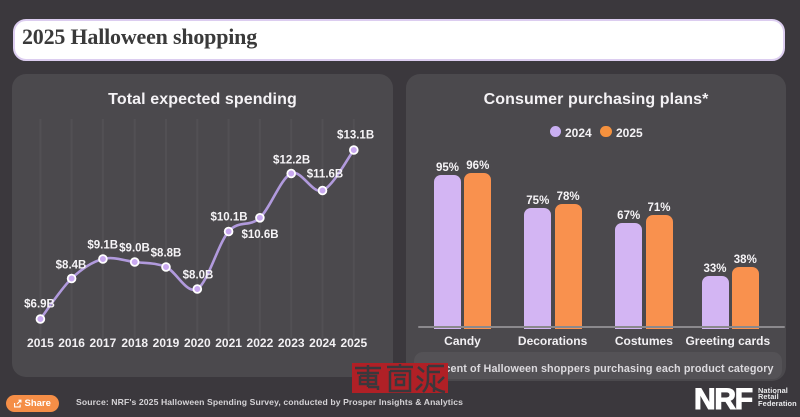 The width and height of the screenshot is (800, 417). I want to click on svg-text: 2025, so click(353, 343).